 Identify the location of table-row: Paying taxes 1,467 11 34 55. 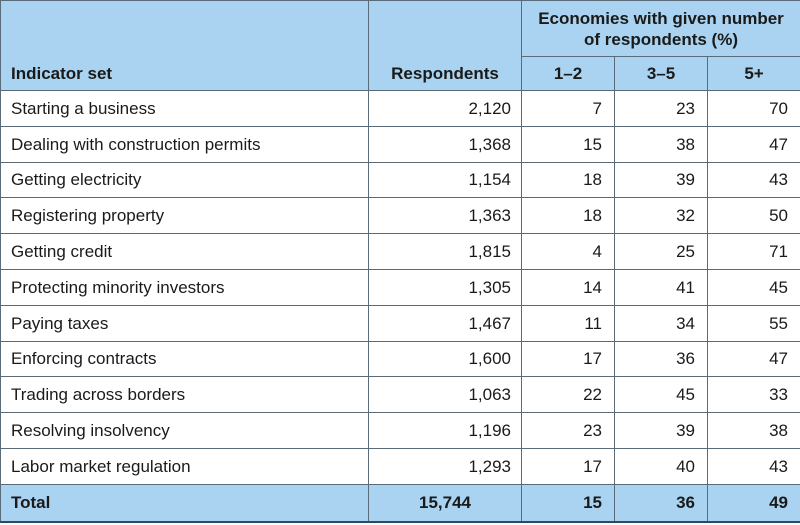
(400, 323).